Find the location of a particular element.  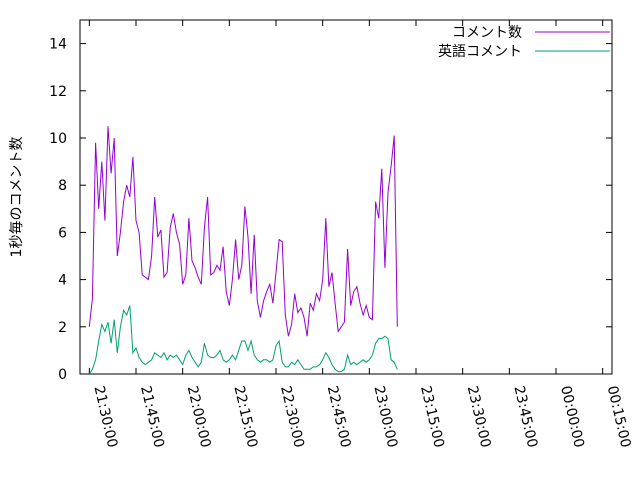

x-tick-label: 22:15:00 is located at coordinates (245, 416).